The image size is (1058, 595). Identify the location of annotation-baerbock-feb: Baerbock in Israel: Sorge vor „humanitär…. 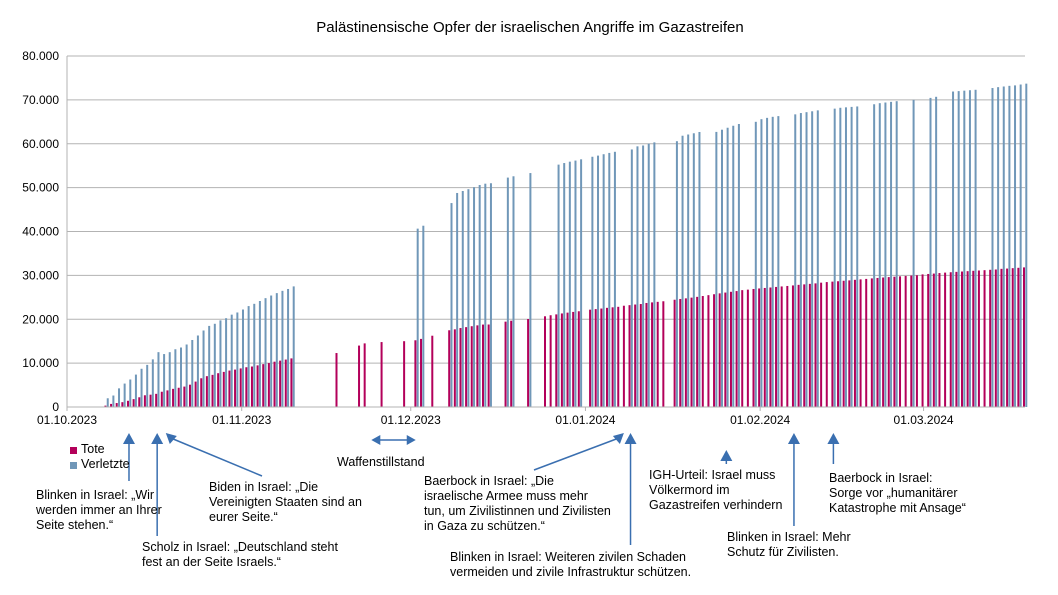
(897, 493).